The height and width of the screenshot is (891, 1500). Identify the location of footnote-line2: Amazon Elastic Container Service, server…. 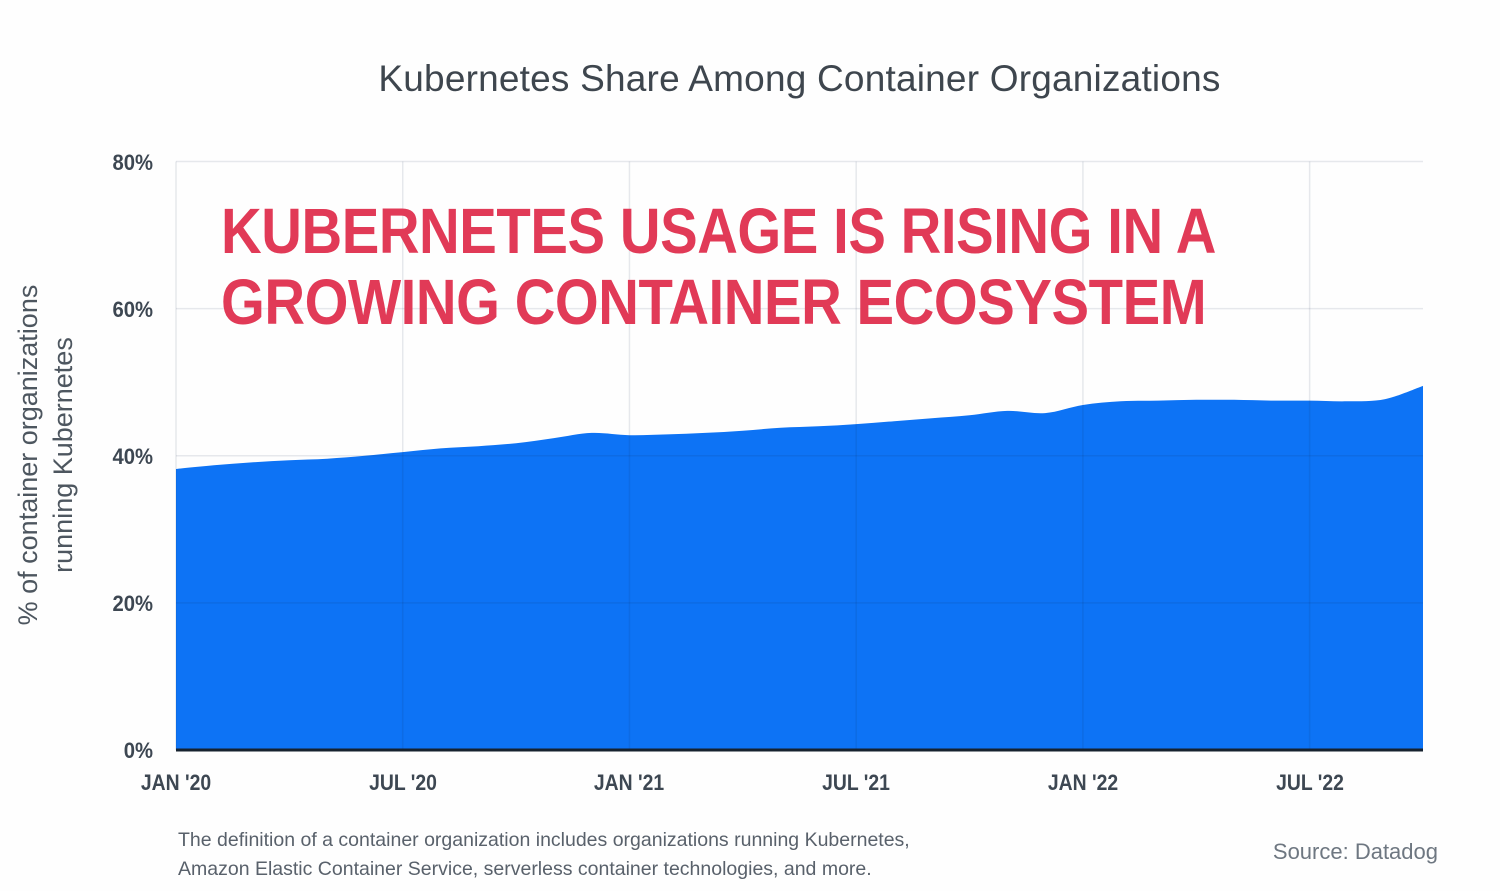
(525, 869).